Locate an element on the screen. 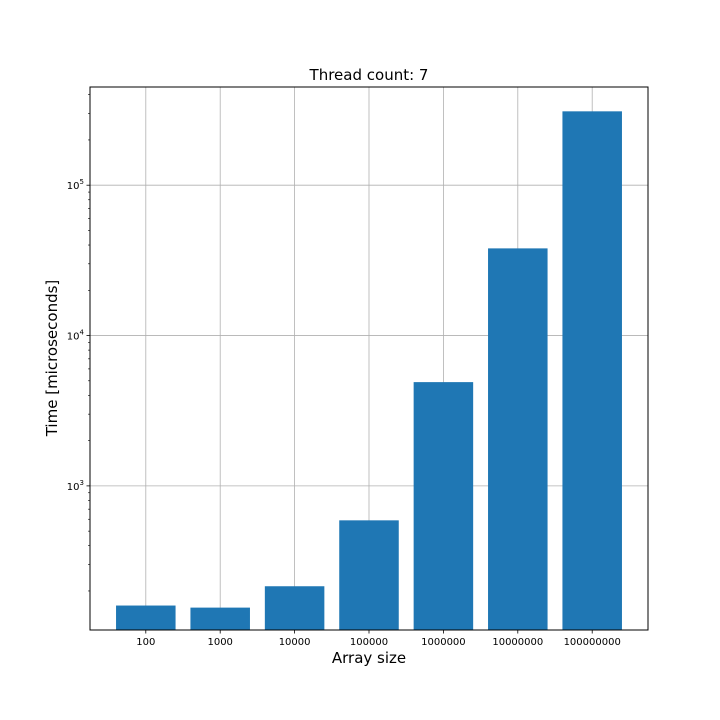 The image size is (720, 720). x-tick-label: 1000 is located at coordinates (219, 642).